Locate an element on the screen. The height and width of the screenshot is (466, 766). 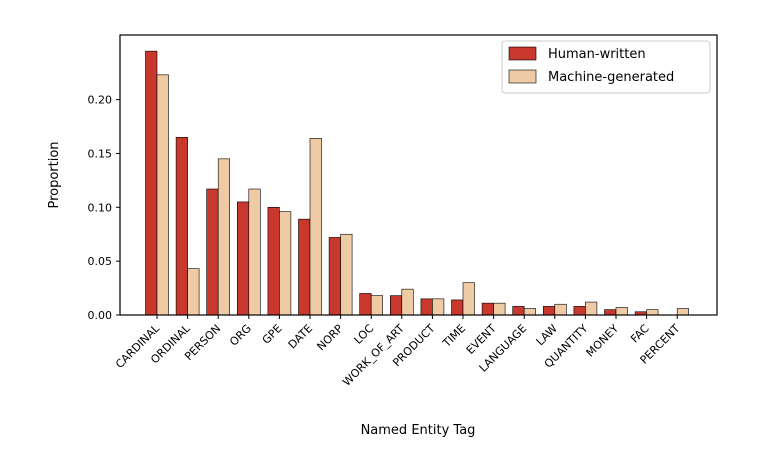
bar-human-person is located at coordinates (212, 252).